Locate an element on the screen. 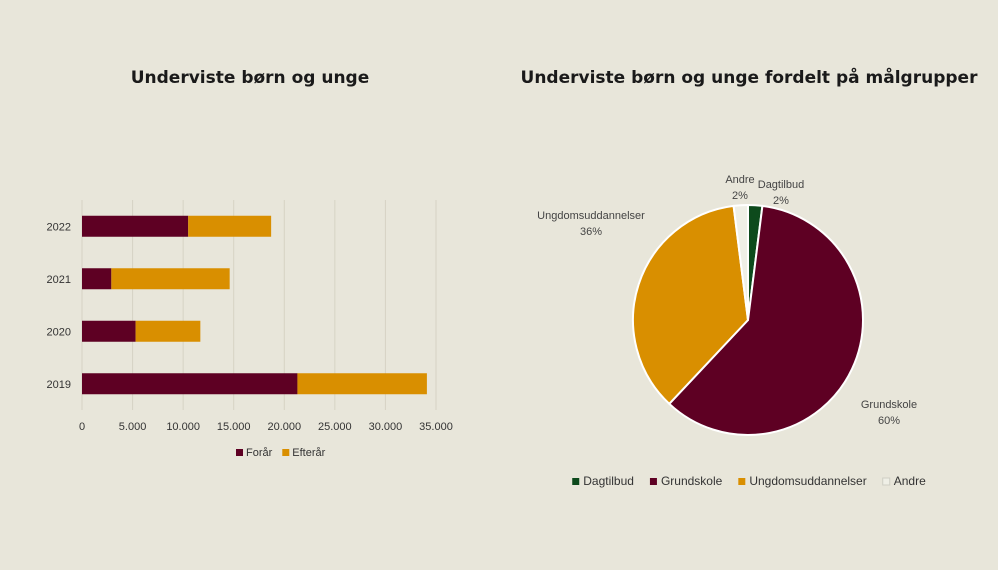  legend-label: Andre is located at coordinates (910, 481).